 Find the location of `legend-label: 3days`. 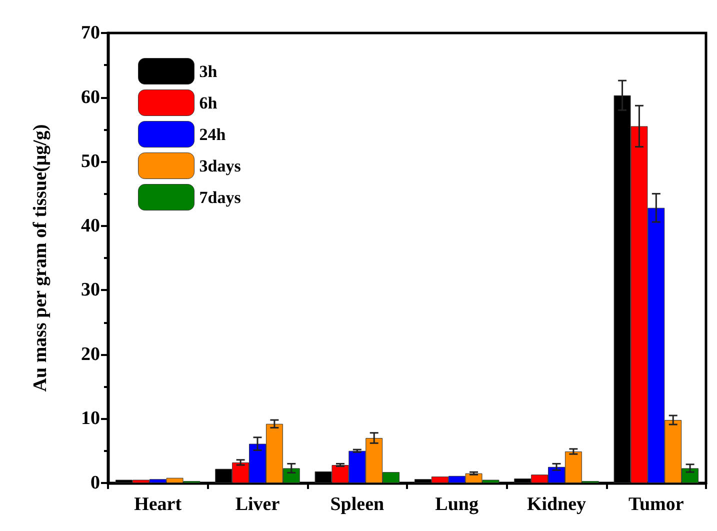

legend-label: 3days is located at coordinates (220, 166).